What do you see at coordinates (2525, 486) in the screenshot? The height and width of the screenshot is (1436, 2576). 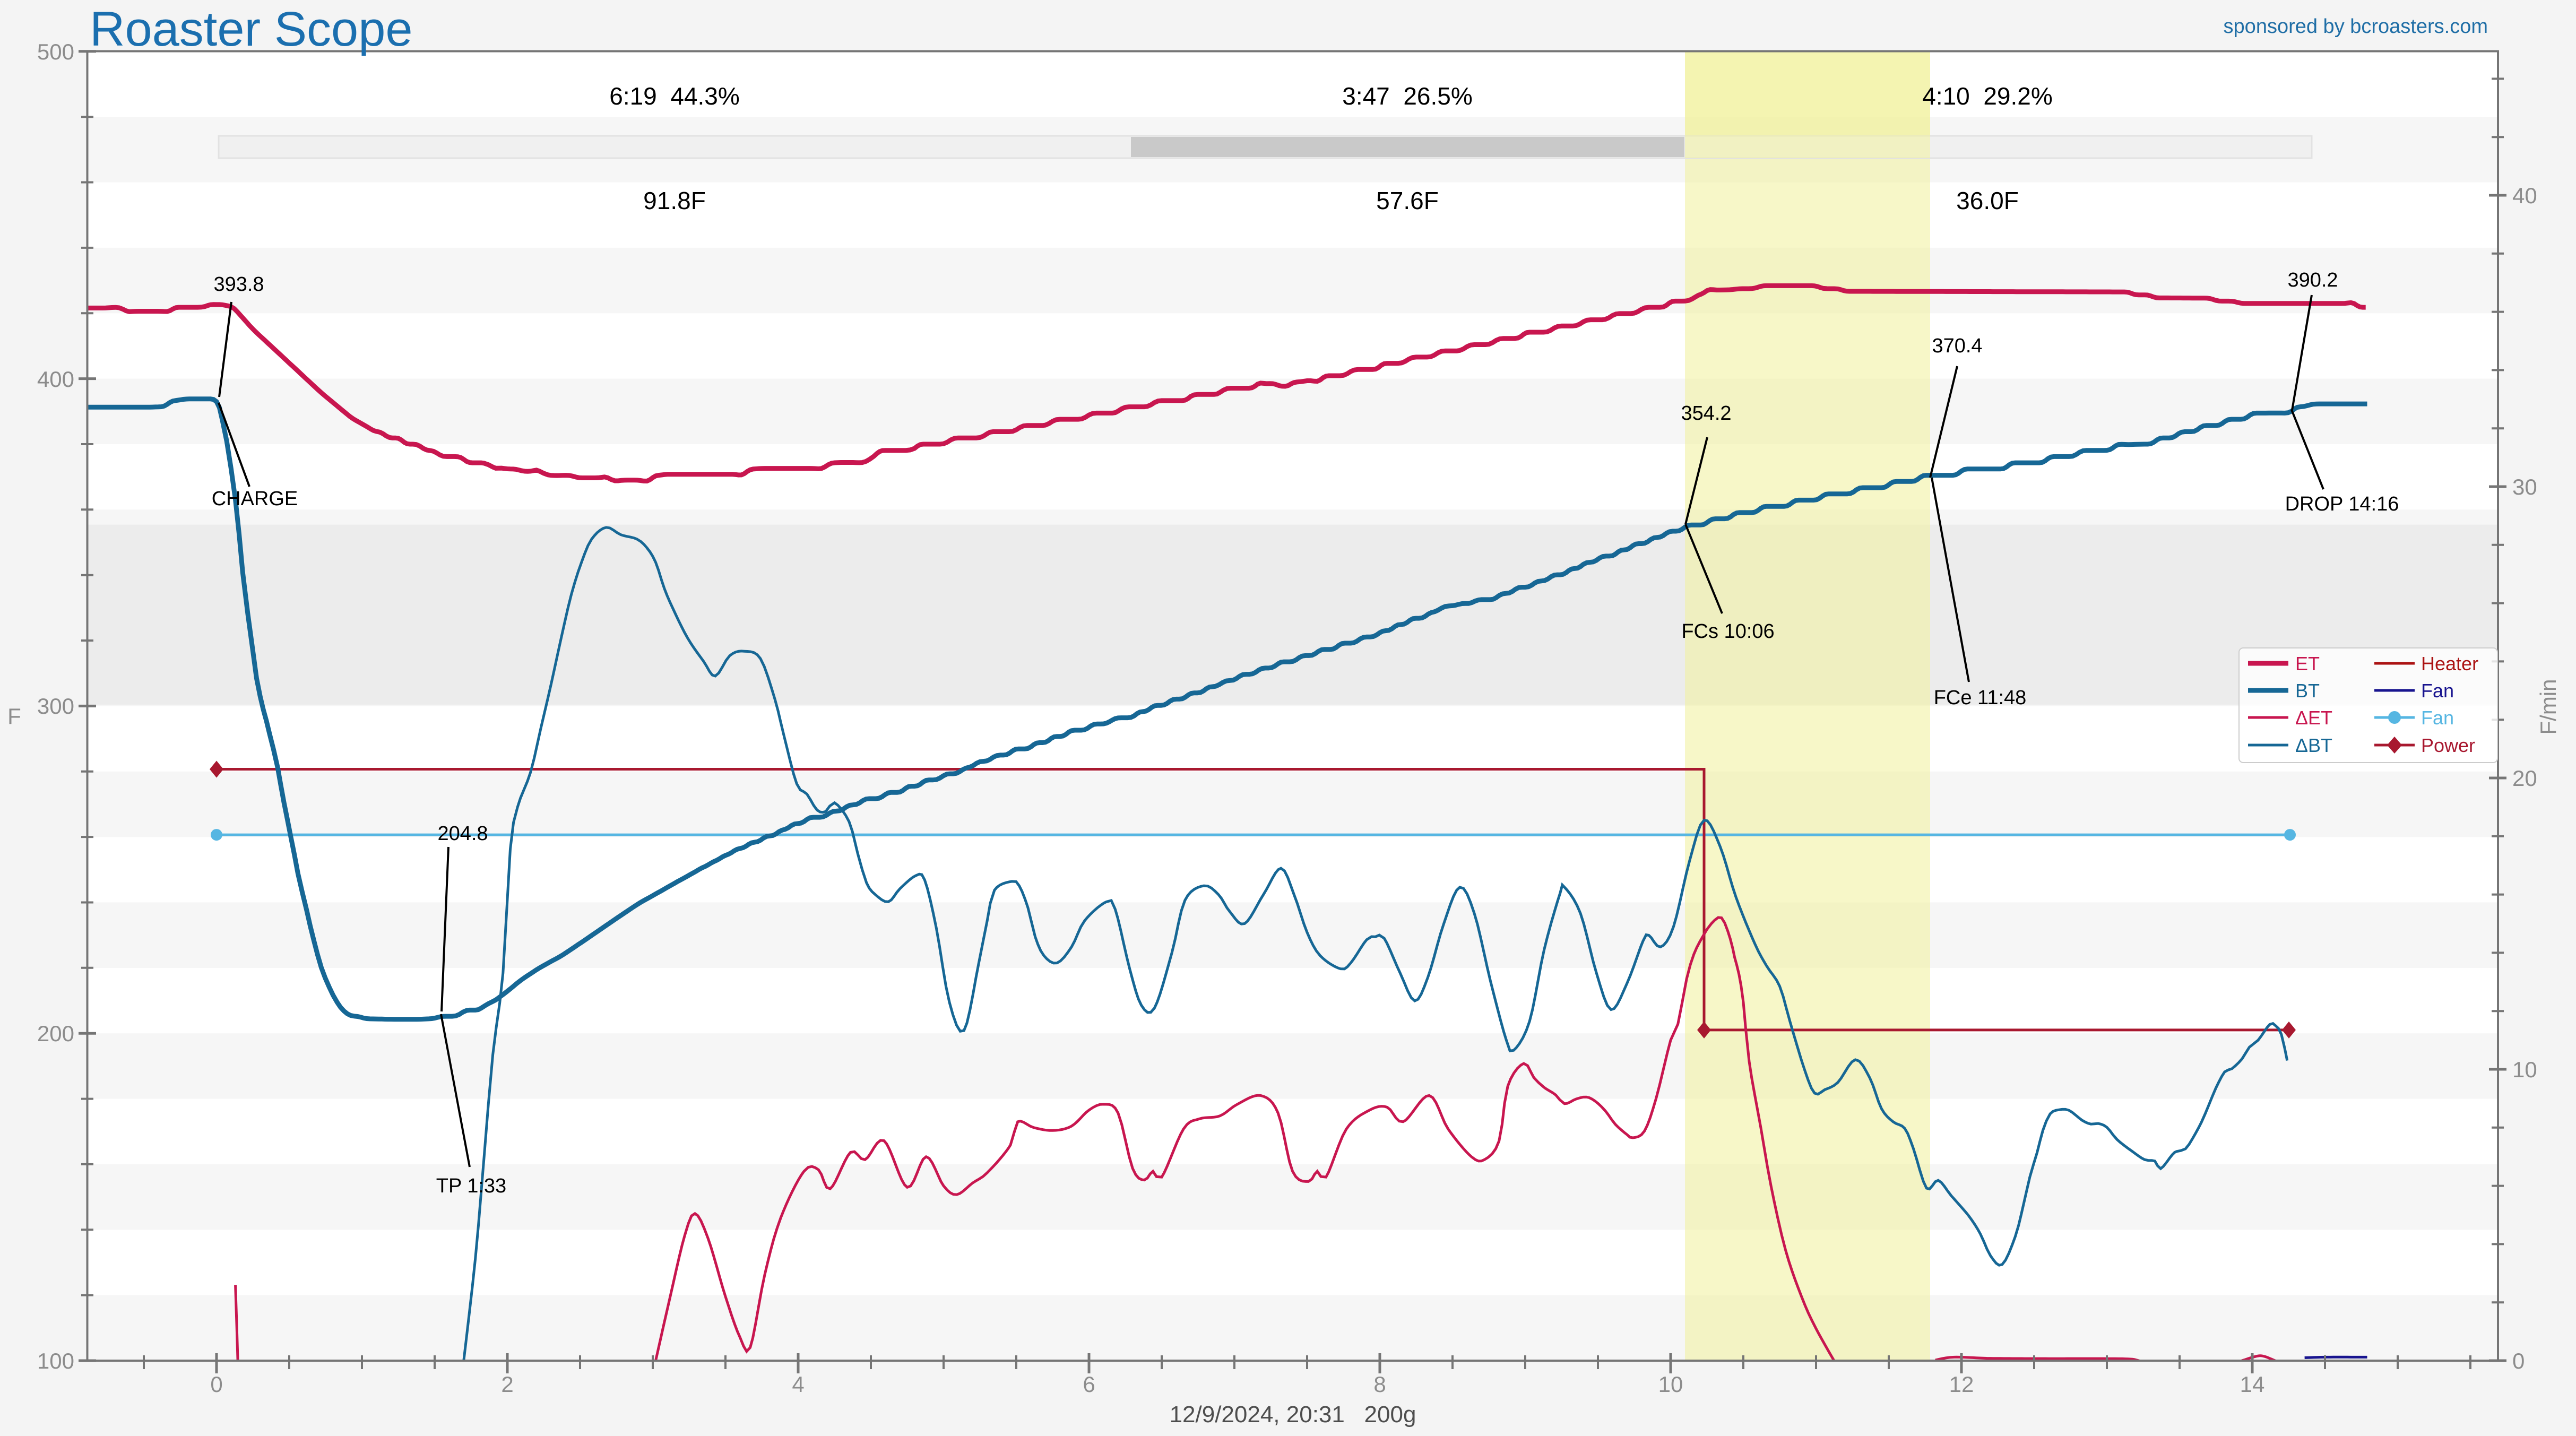 I see `svg-text: 30` at bounding box center [2525, 486].